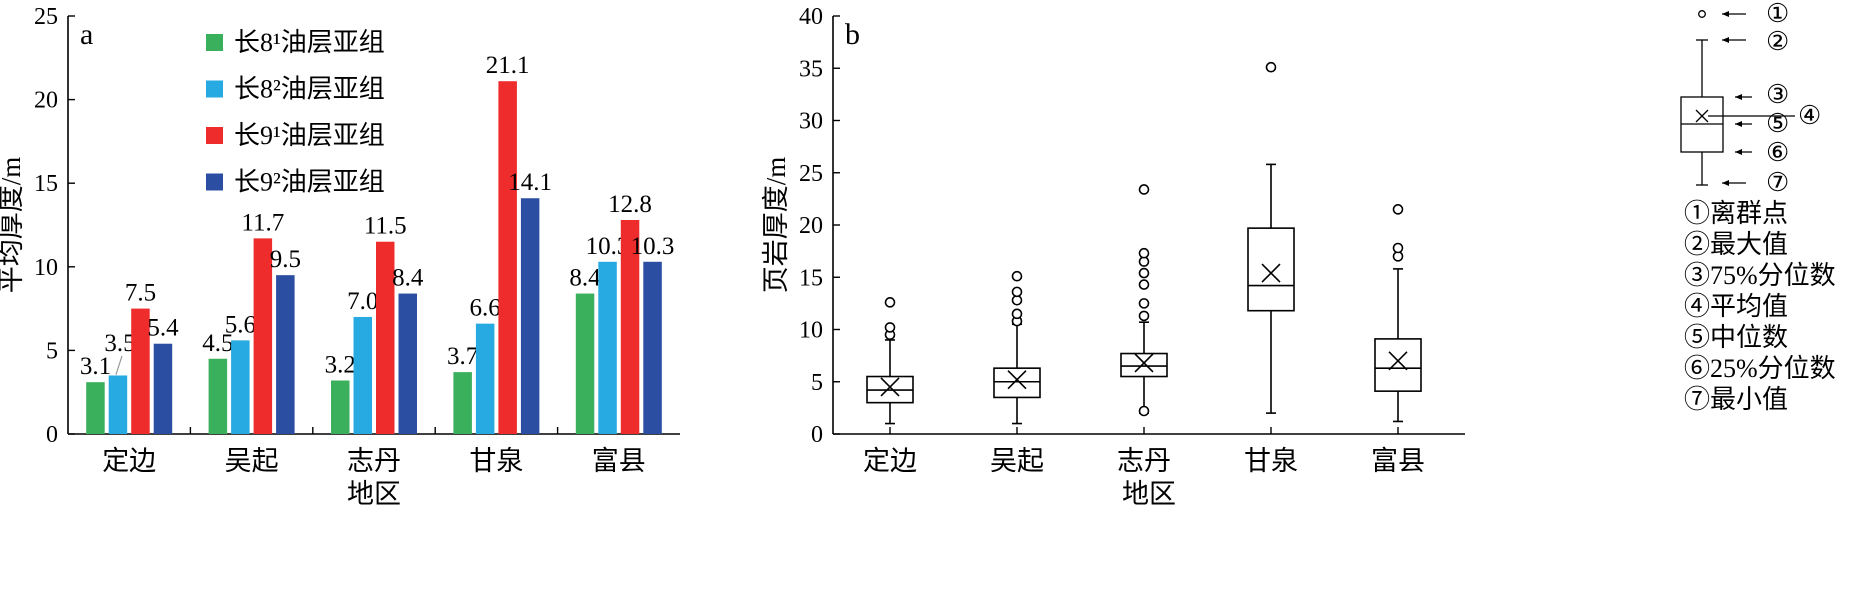 The image size is (1857, 603). Describe the element at coordinates (1271, 461) in the screenshot. I see `x-tick-label: 甘泉` at that location.